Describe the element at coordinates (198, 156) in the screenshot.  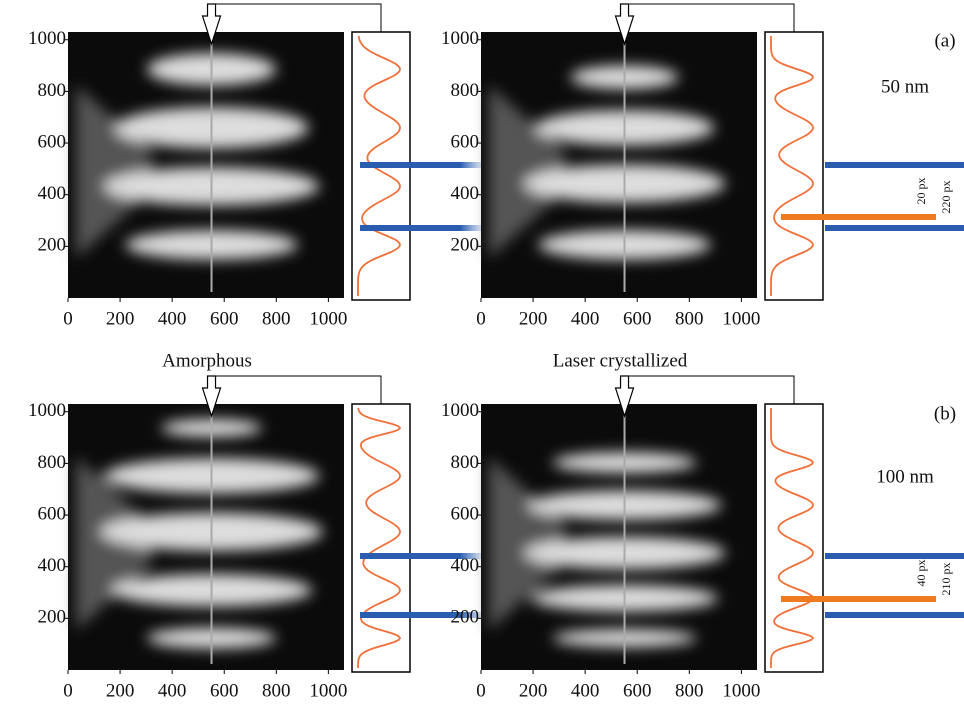
I see `image-bands` at that location.